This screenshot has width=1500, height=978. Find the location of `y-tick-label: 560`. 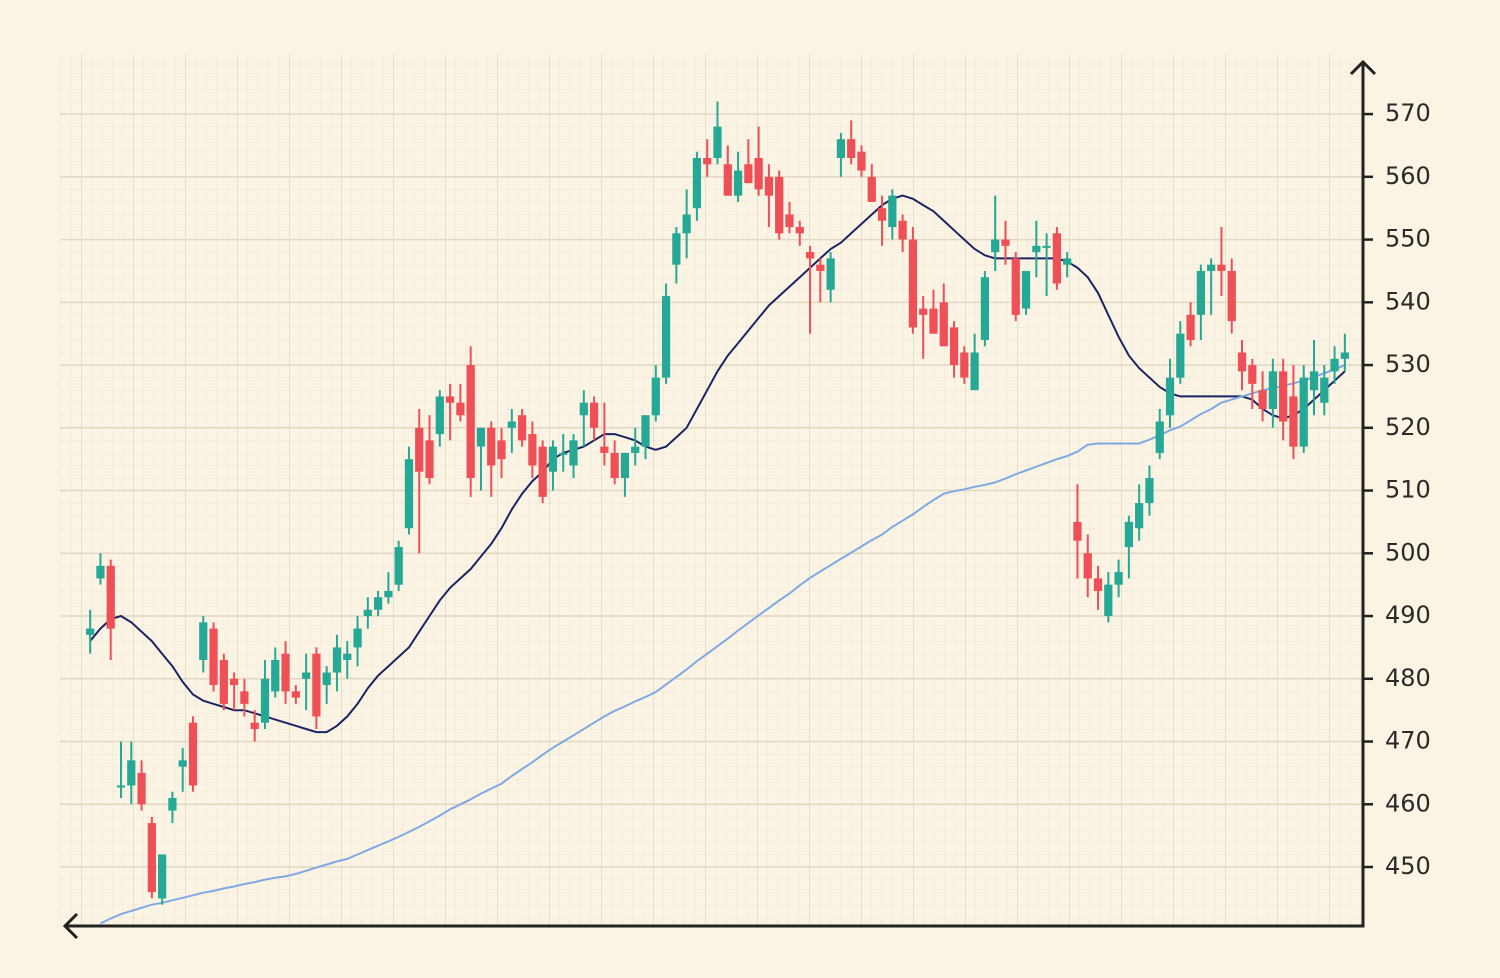

y-tick-label: 560 is located at coordinates (1408, 176).